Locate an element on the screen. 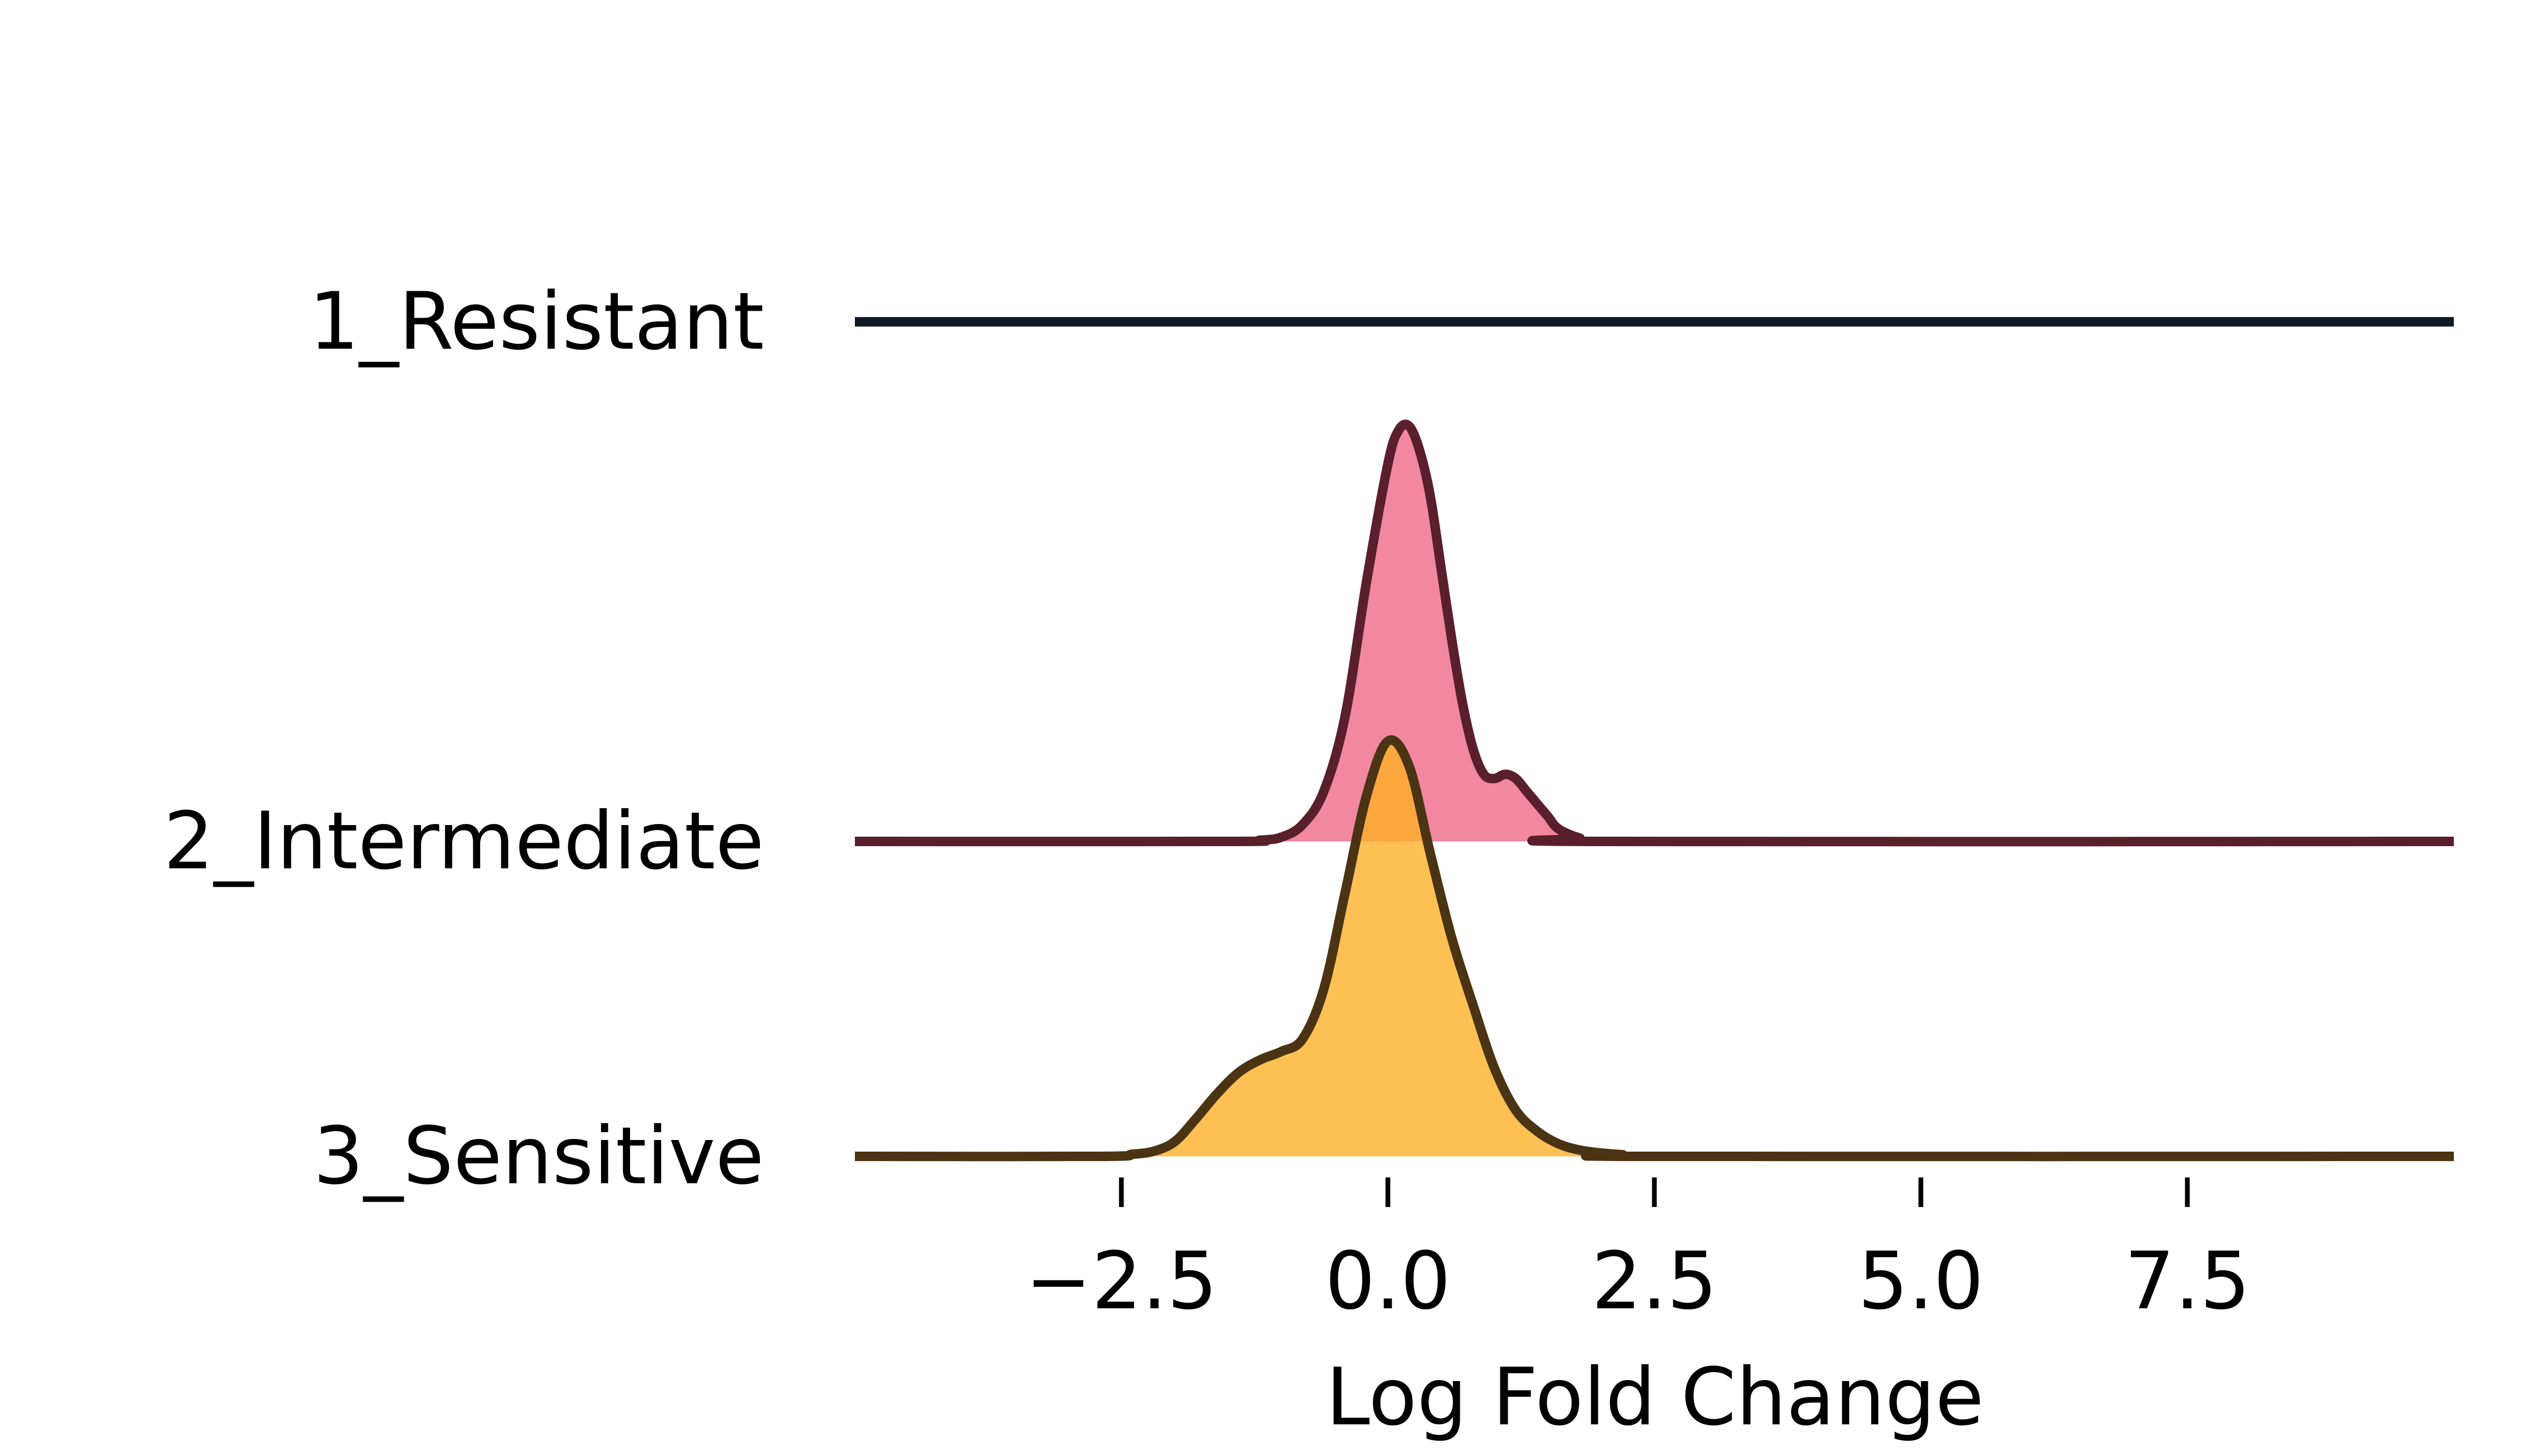 The height and width of the screenshot is (1456, 2533). x-tick-label: −2.5 is located at coordinates (1121, 1281).